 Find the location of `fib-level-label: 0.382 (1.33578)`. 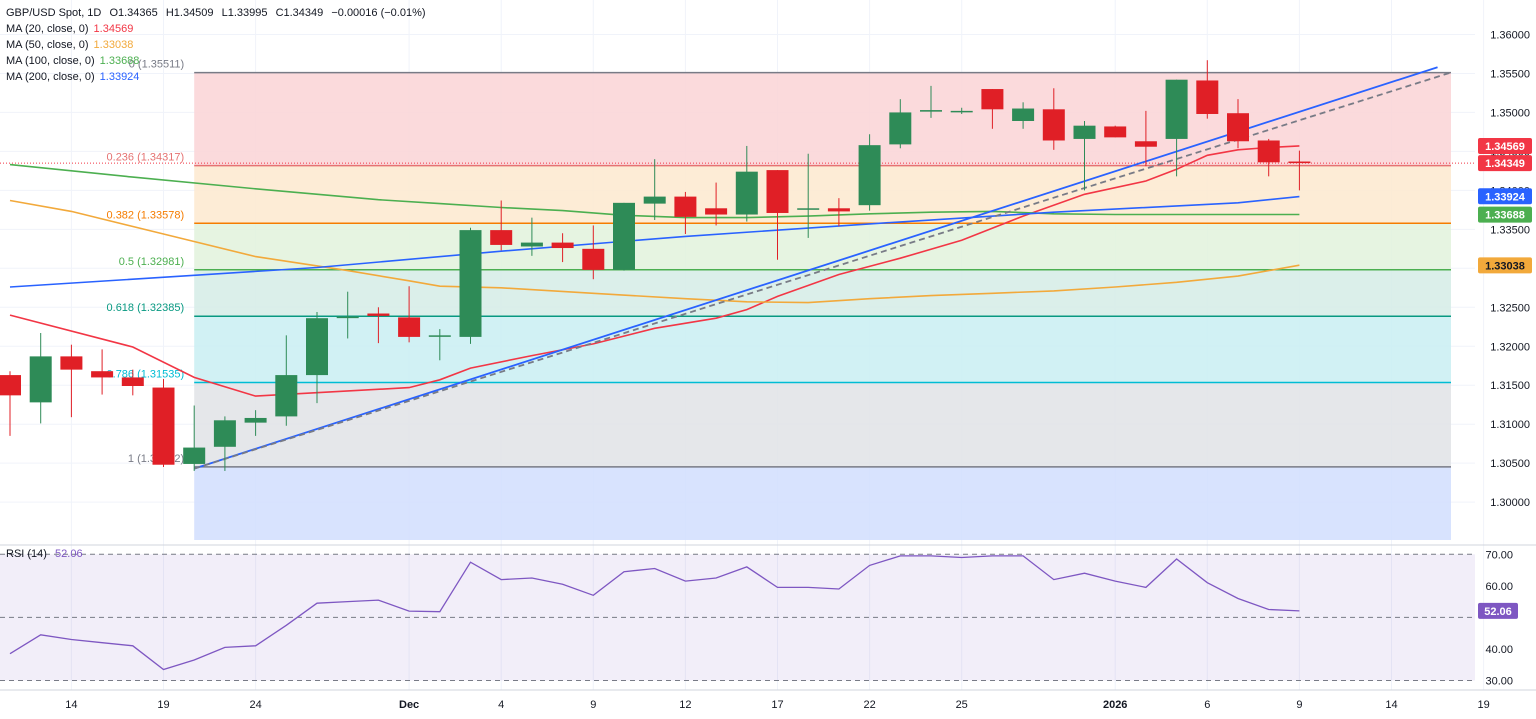

fib-level-label: 0.382 (1.33578) is located at coordinates (146, 215).